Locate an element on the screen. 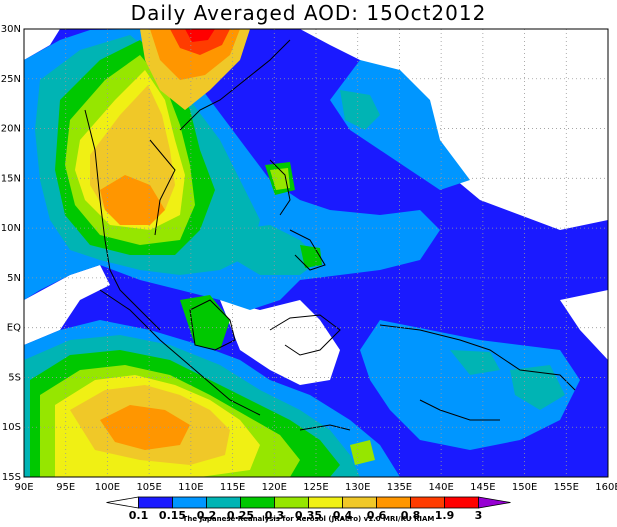  colorbar-level-label: 0.3 is located at coordinates (275, 515).